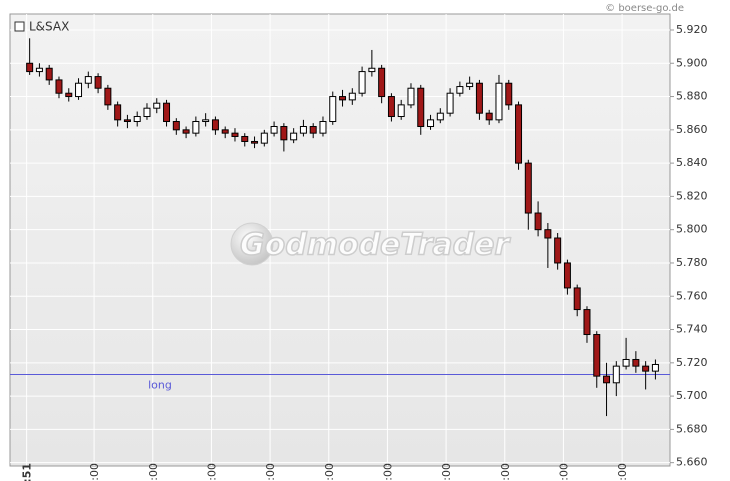  Describe the element at coordinates (692, 62) in the screenshot. I see `y-tick-label: 5.900` at that location.